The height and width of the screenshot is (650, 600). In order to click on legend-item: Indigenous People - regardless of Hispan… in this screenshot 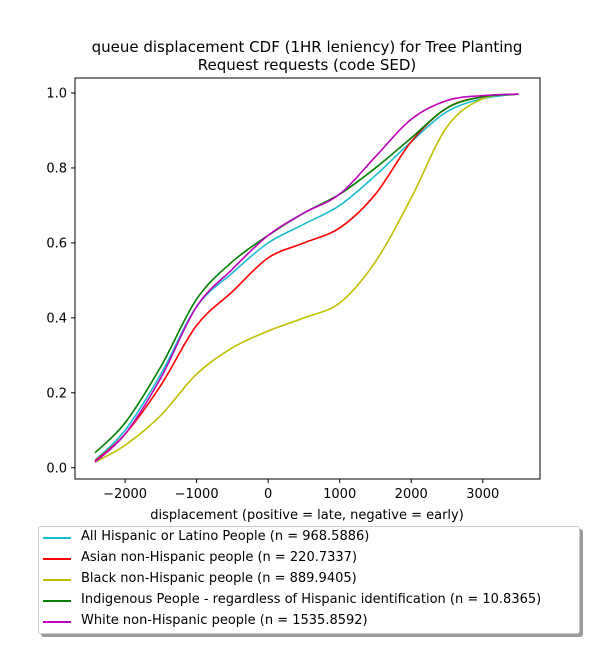, I will do `click(309, 600)`.